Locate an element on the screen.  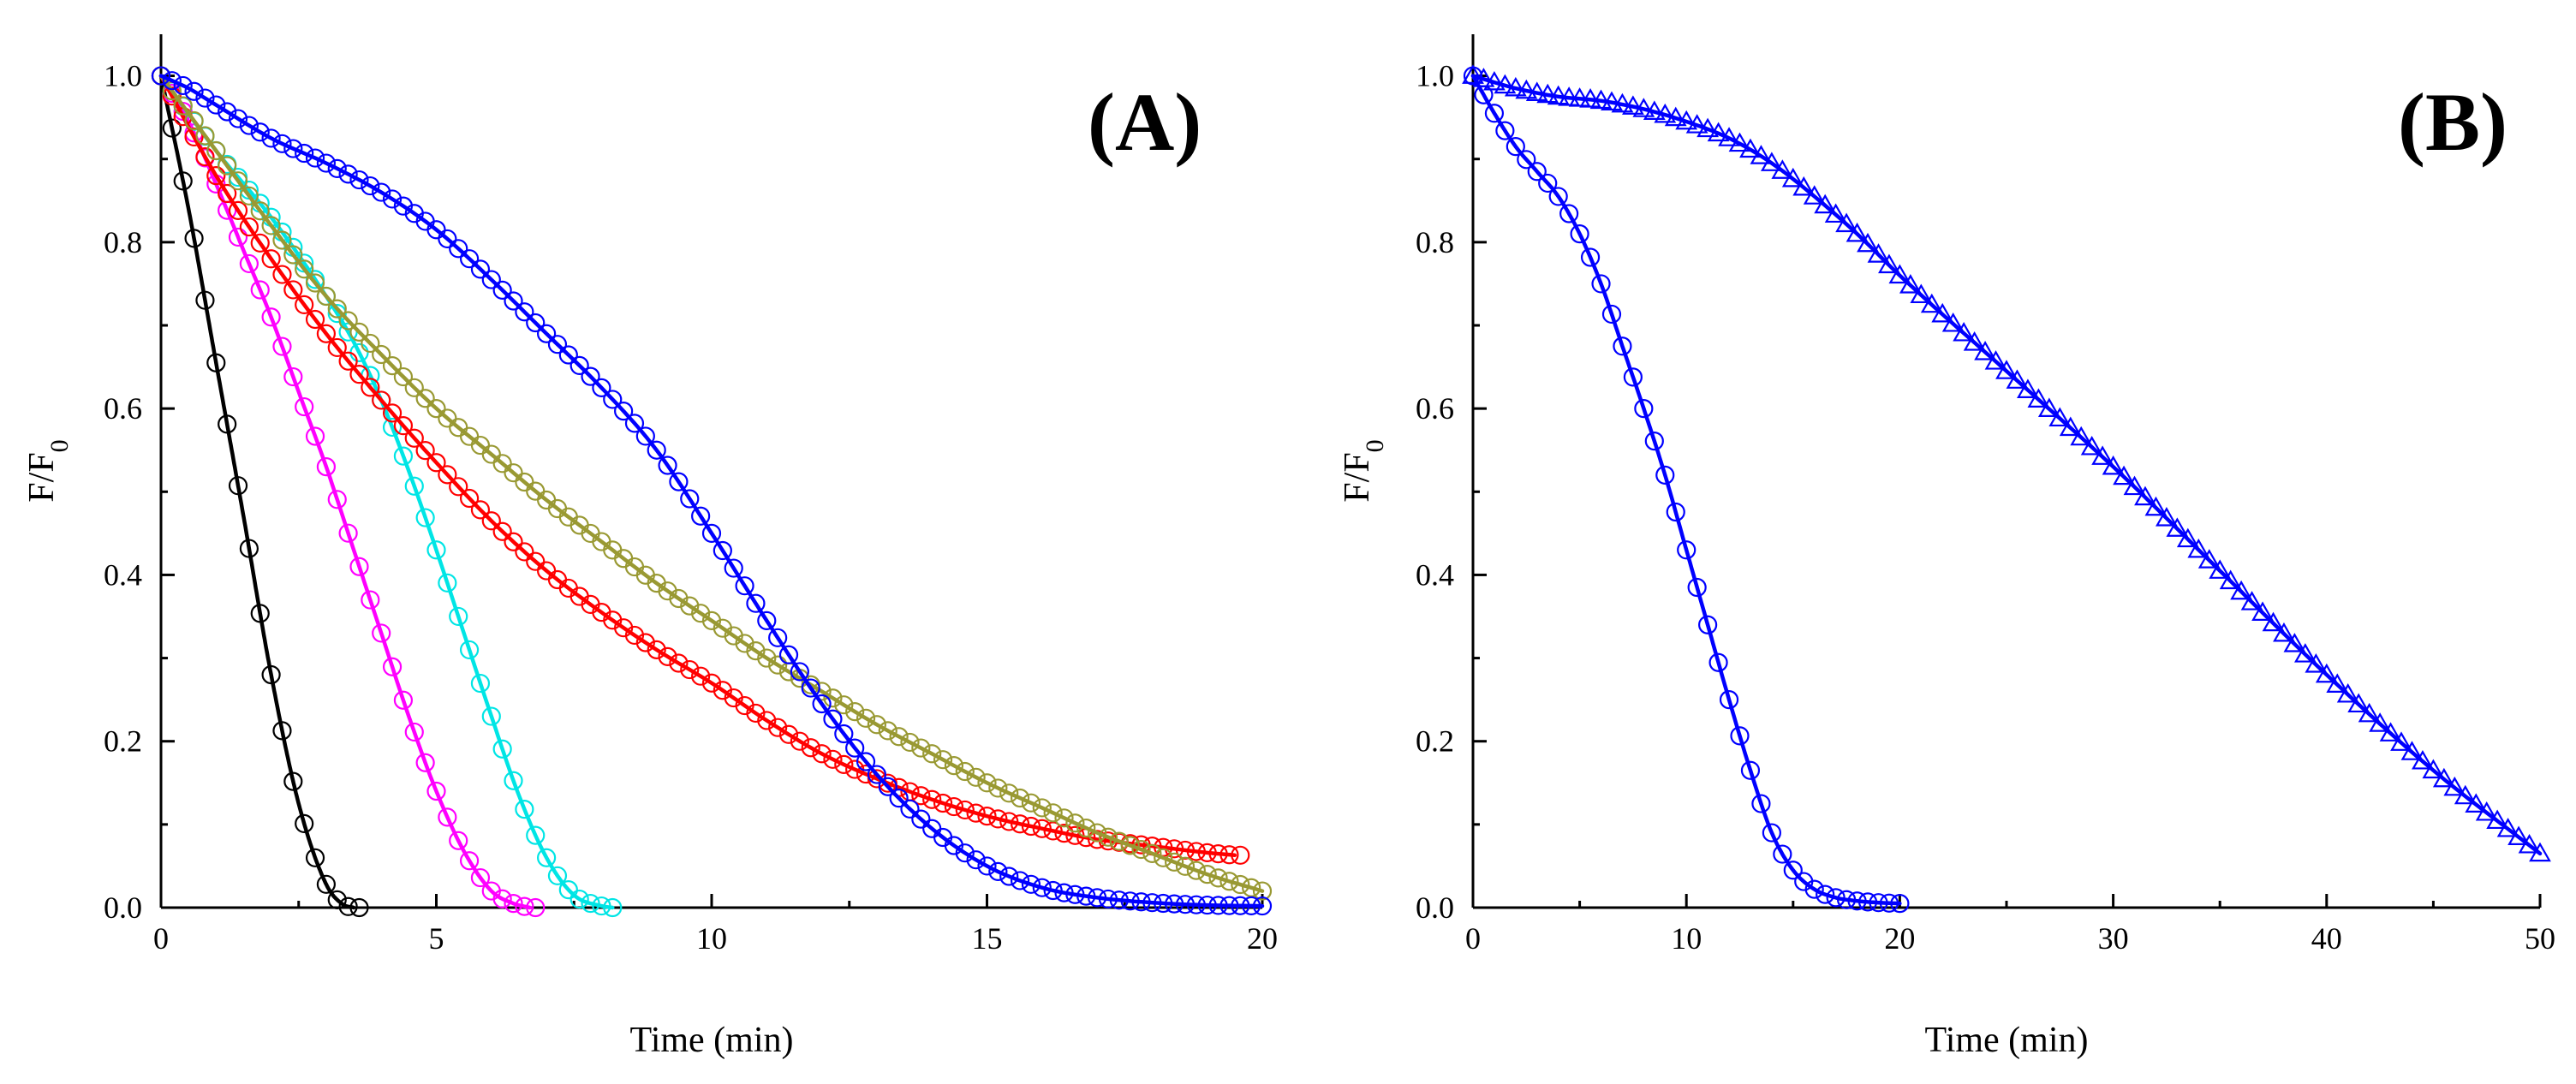
x-axis-label: Time (min) is located at coordinates (712, 1040).